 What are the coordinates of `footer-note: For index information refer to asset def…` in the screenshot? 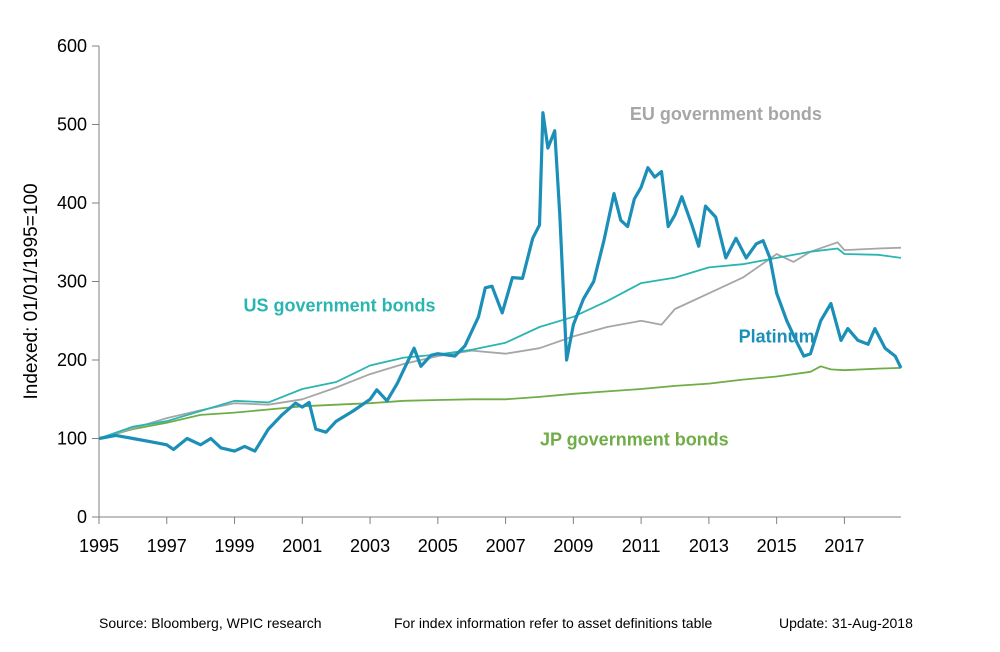 It's located at (553, 623).